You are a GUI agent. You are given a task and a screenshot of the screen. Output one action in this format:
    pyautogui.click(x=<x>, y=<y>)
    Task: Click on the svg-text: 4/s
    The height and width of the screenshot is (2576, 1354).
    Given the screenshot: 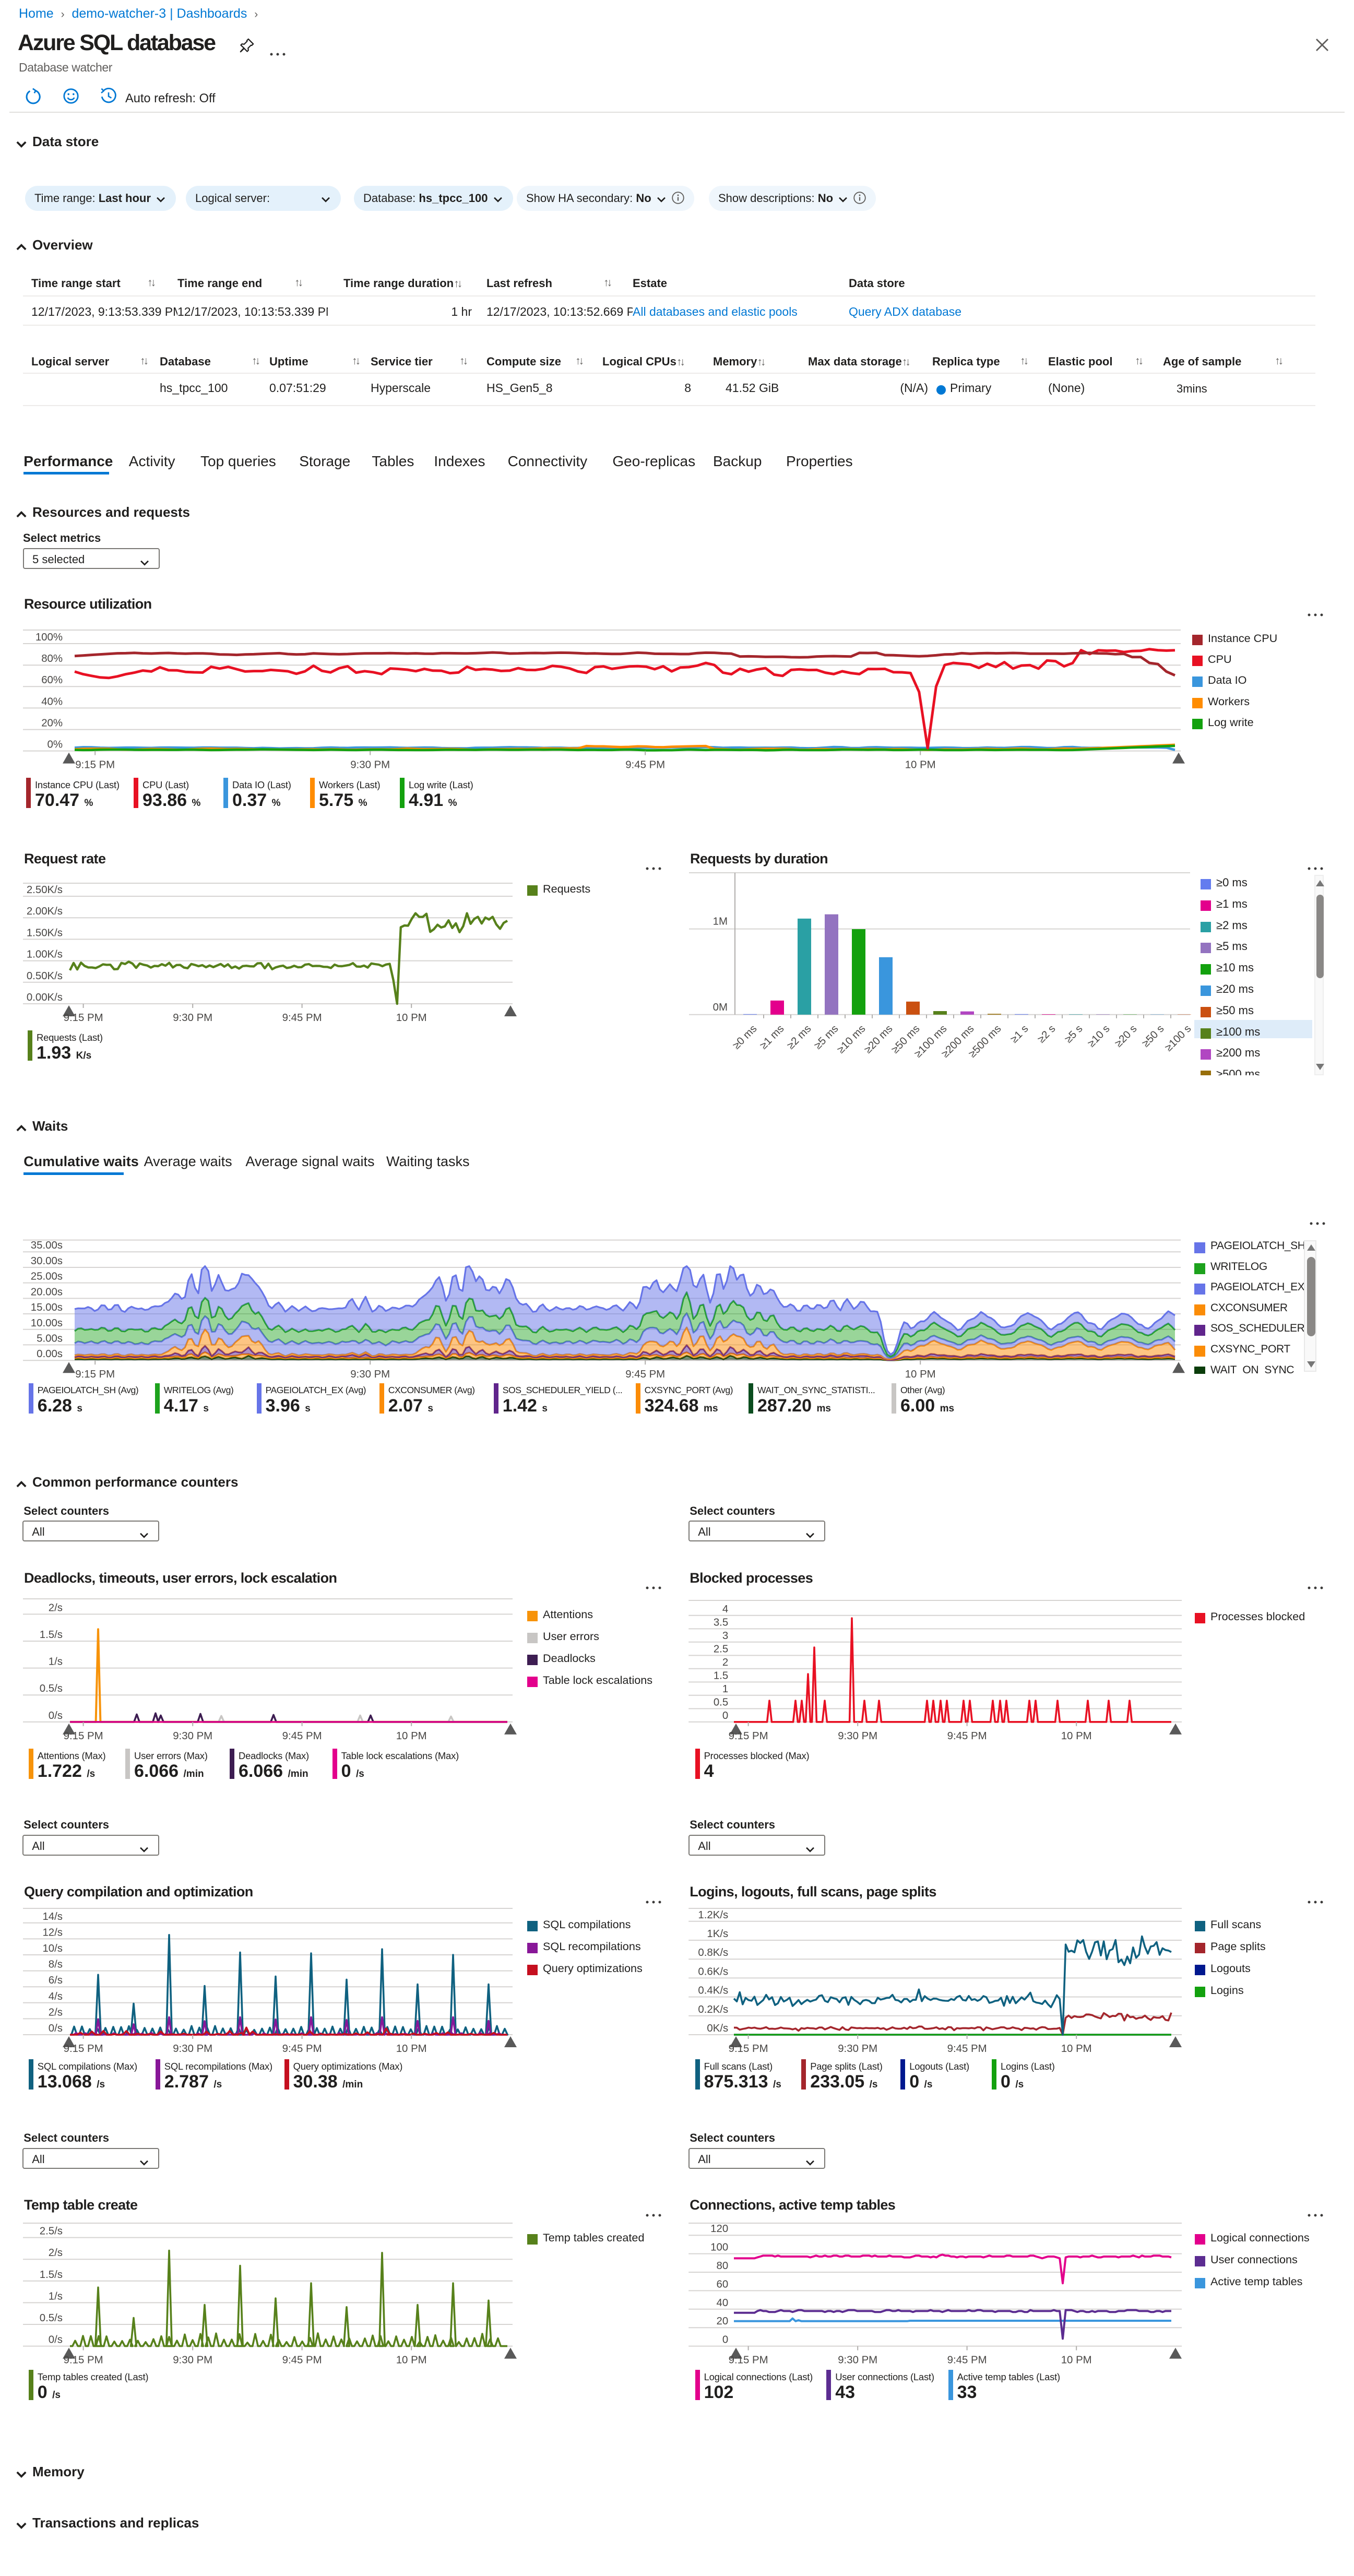 What is the action you would take?
    pyautogui.click(x=56, y=1996)
    